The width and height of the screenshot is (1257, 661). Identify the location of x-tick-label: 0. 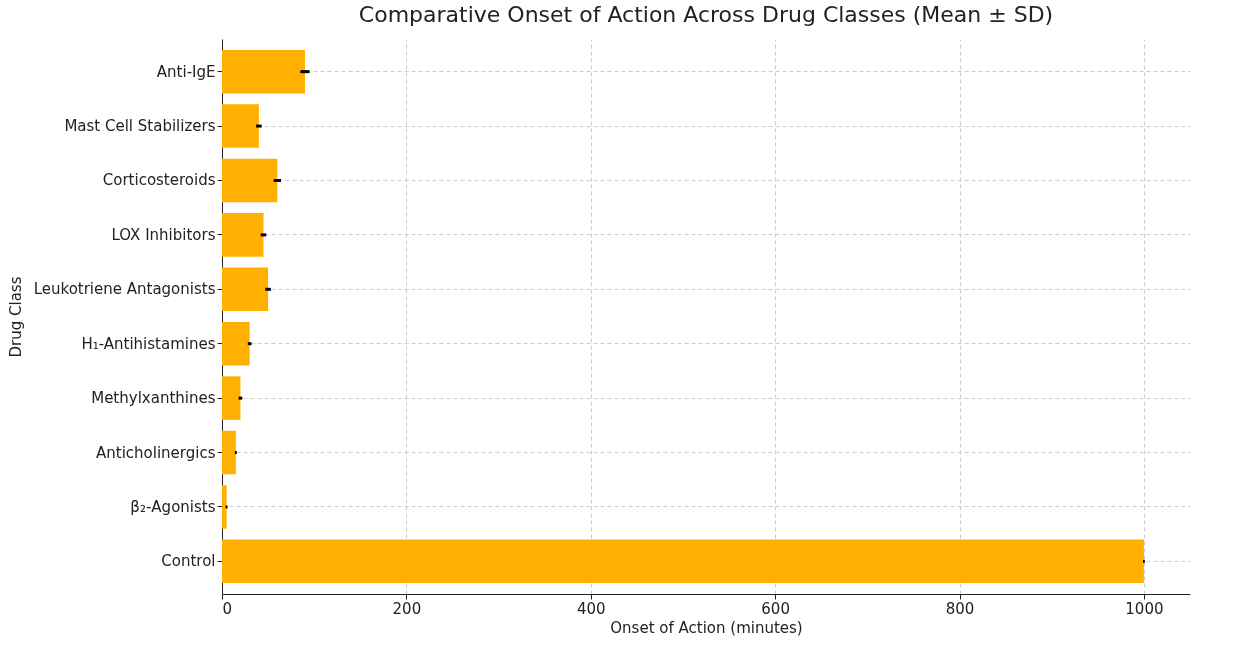
(227, 608).